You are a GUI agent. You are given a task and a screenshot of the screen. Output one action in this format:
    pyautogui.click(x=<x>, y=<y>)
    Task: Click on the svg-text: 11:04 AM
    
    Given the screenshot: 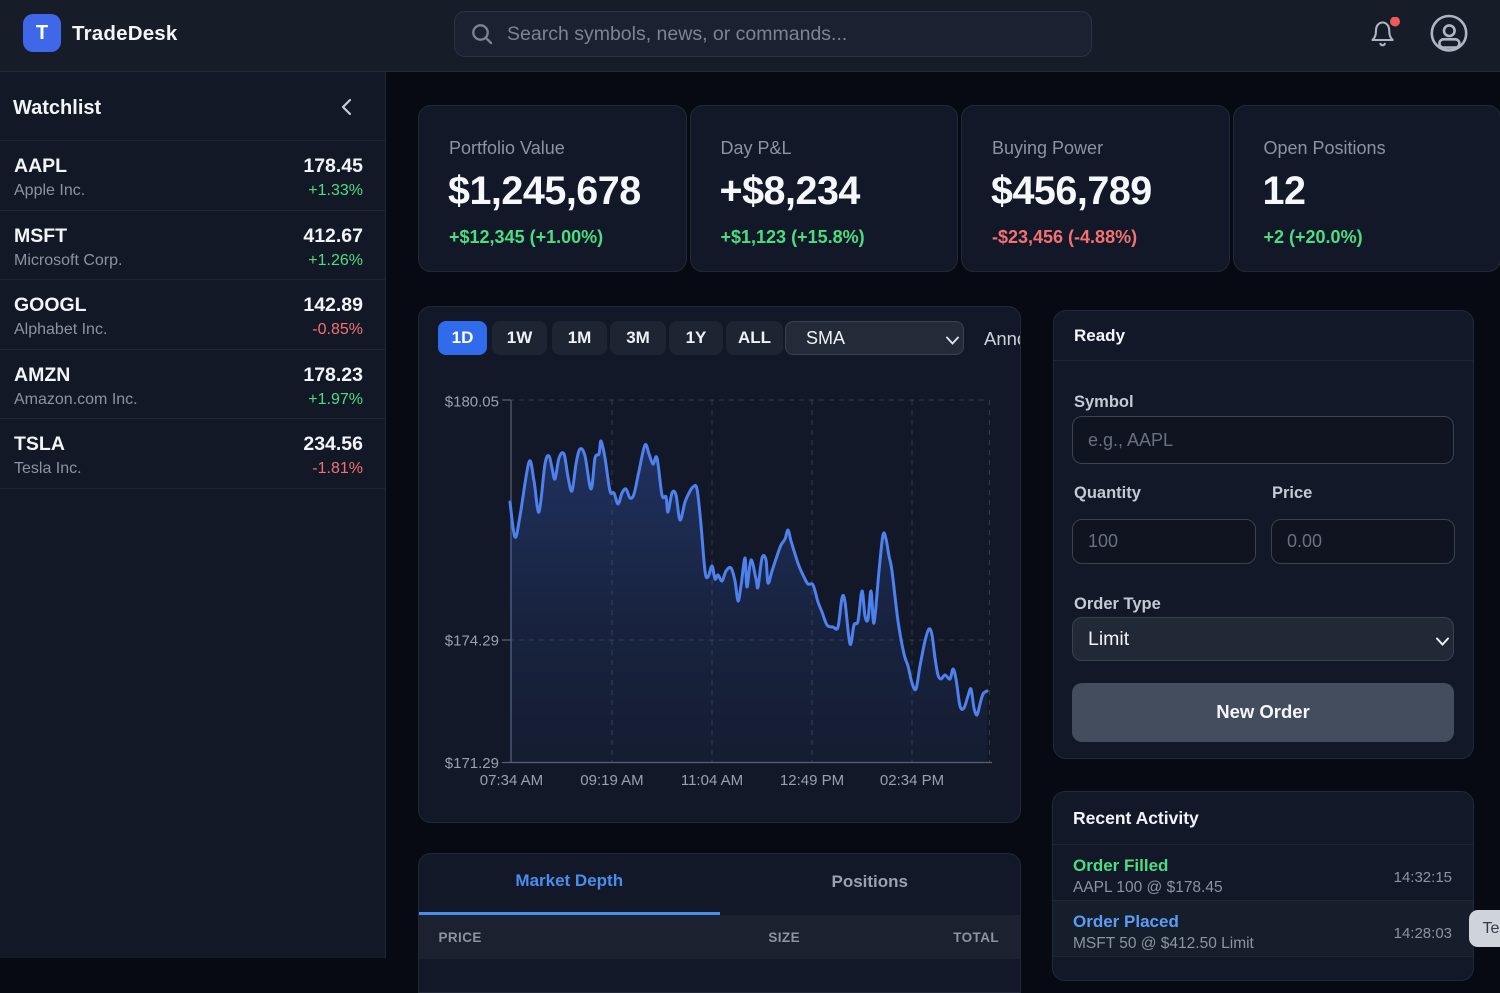 What is the action you would take?
    pyautogui.click(x=712, y=780)
    